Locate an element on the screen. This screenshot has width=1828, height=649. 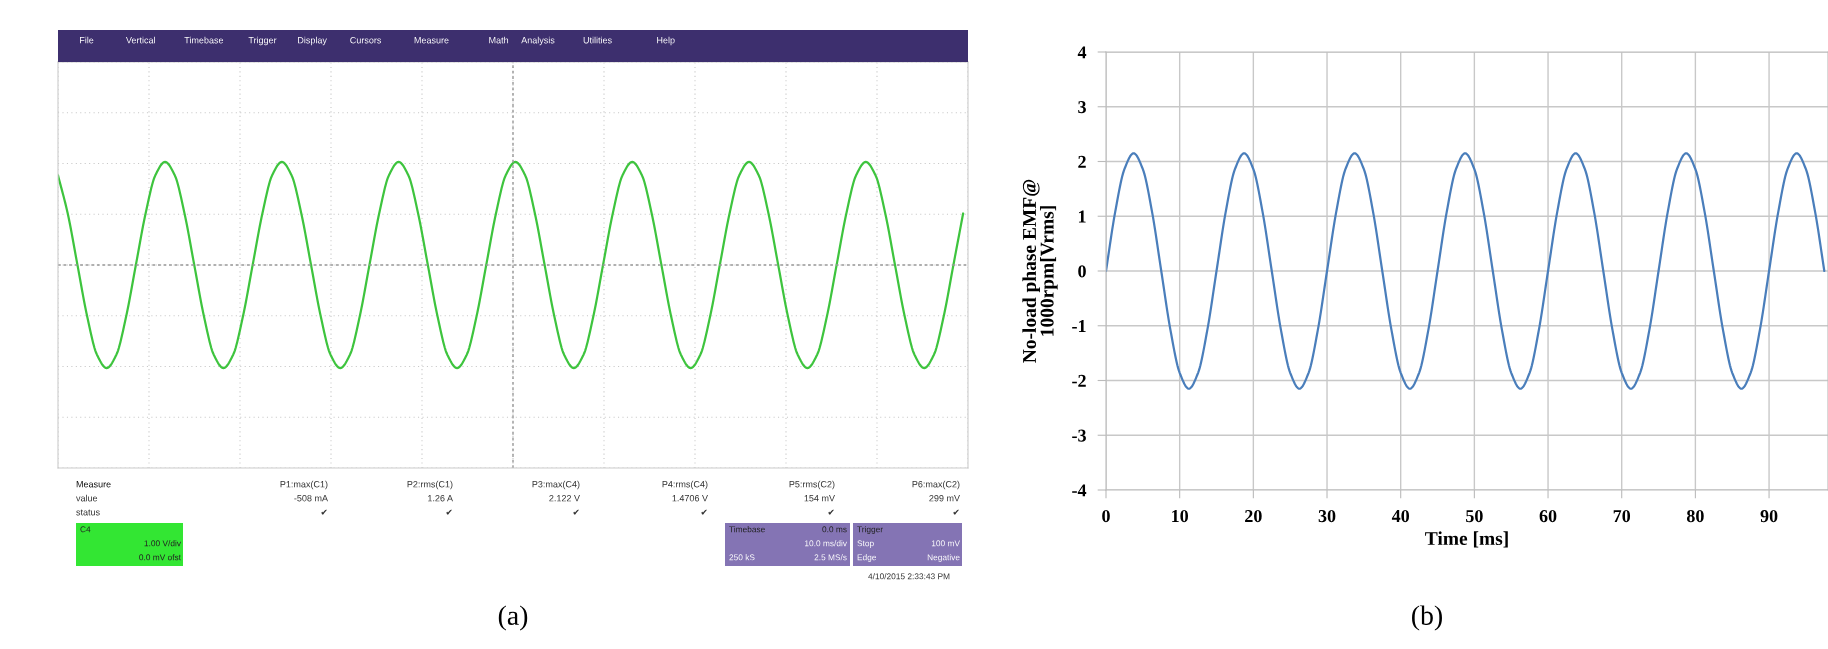
text: Stop is located at coordinates (865, 544).